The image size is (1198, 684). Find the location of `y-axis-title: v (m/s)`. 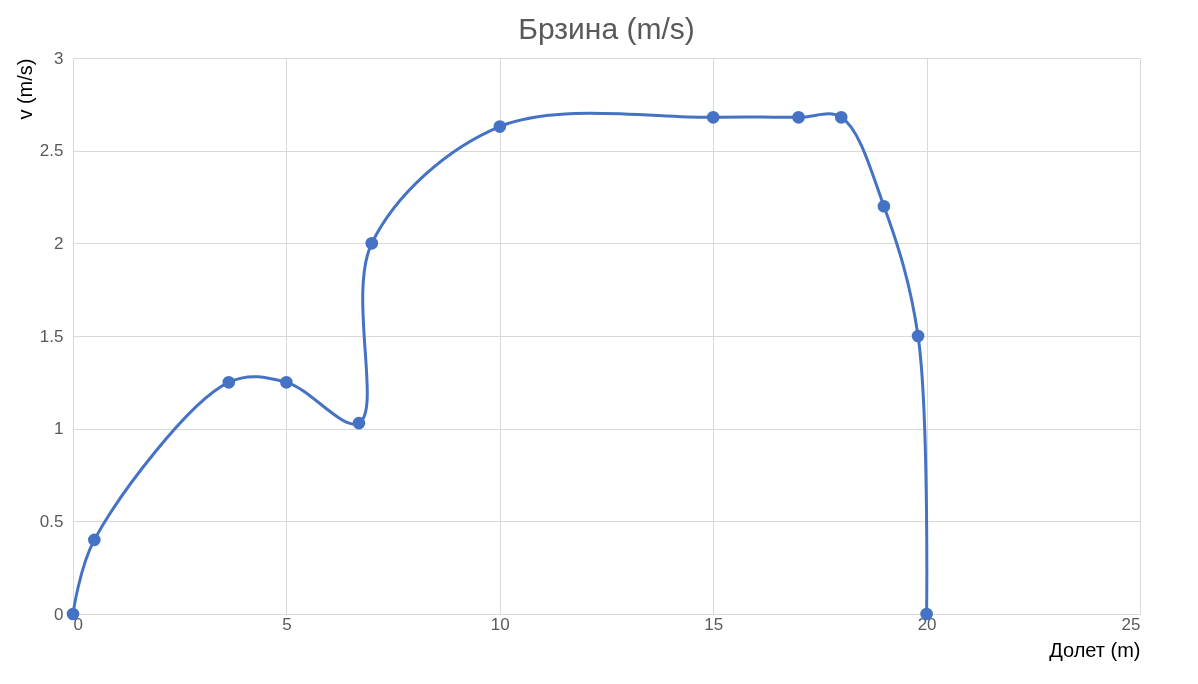

y-axis-title: v (m/s) is located at coordinates (24, 89).